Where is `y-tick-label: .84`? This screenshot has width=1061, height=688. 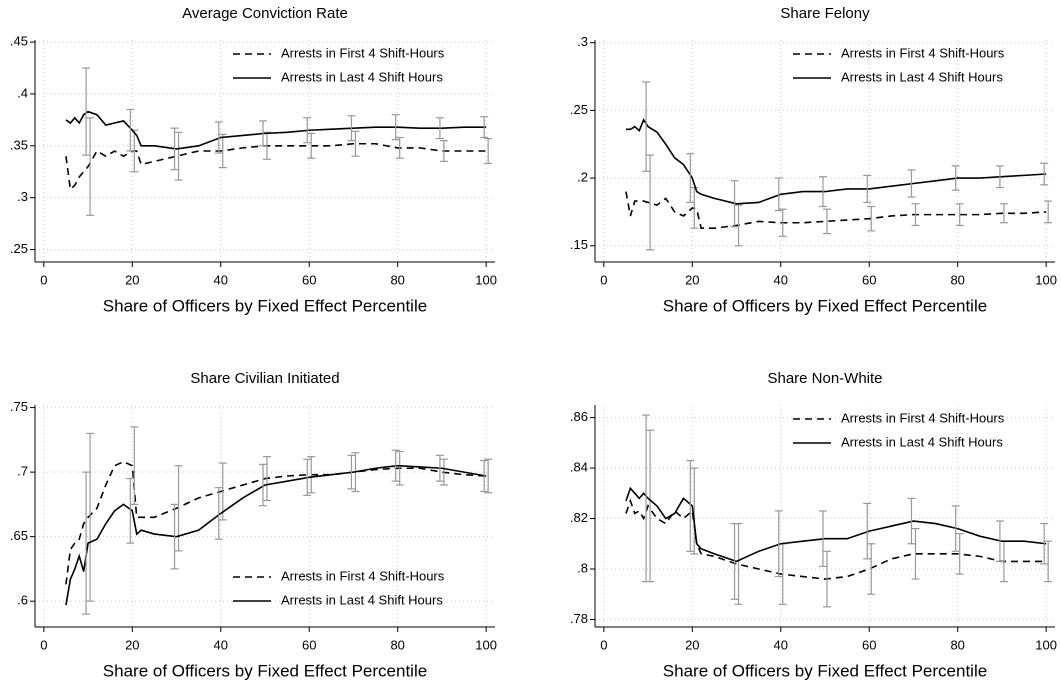
y-tick-label: .84 is located at coordinates (579, 467).